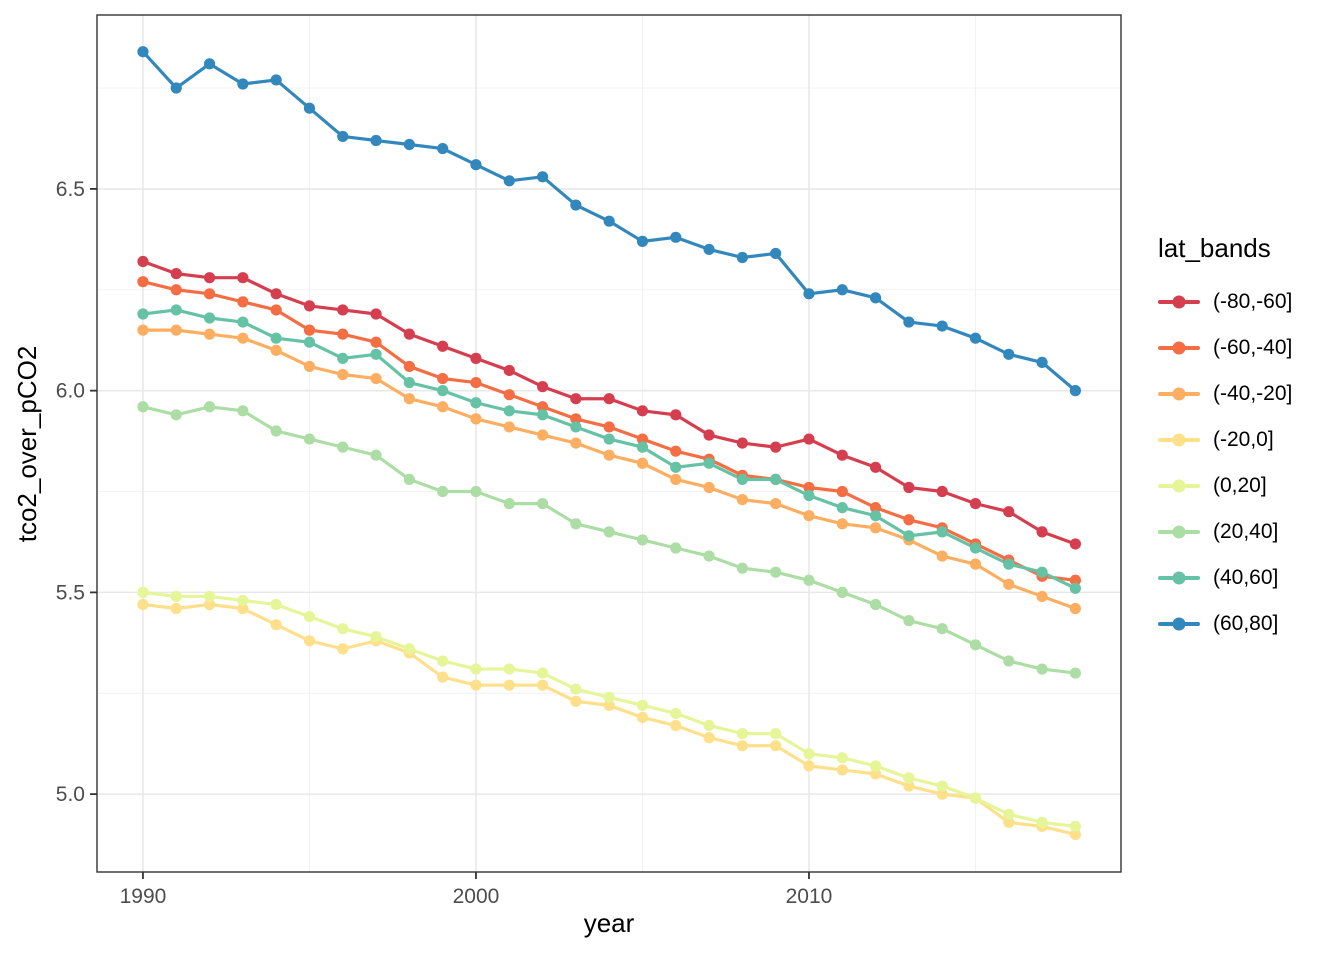 The width and height of the screenshot is (1344, 960). What do you see at coordinates (909, 520) in the screenshot?
I see `data-point-1-2013` at bounding box center [909, 520].